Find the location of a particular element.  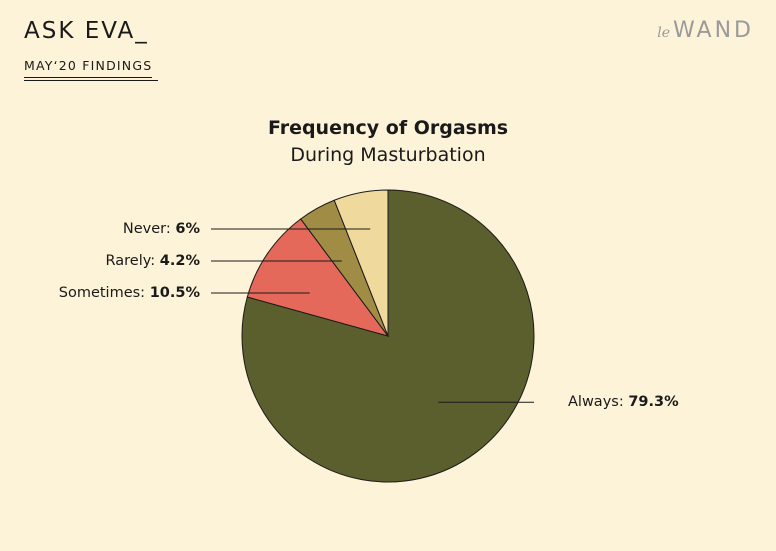

slice-label-always: Always: 79.3% is located at coordinates (623, 402).